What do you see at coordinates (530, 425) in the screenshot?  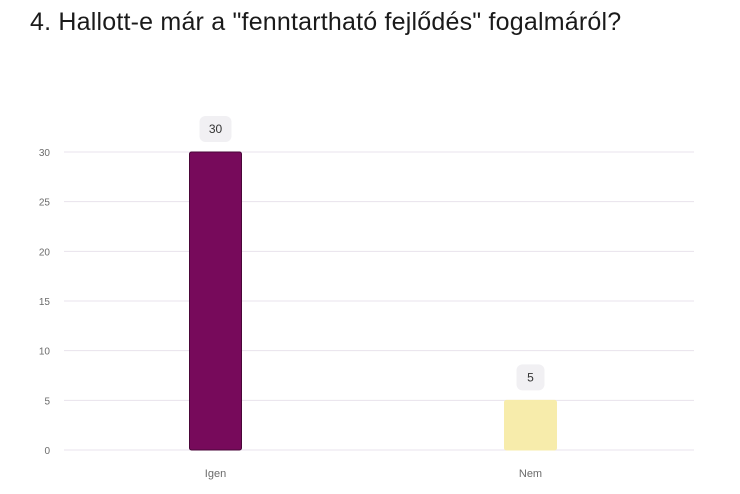 I see `bar-nem` at bounding box center [530, 425].